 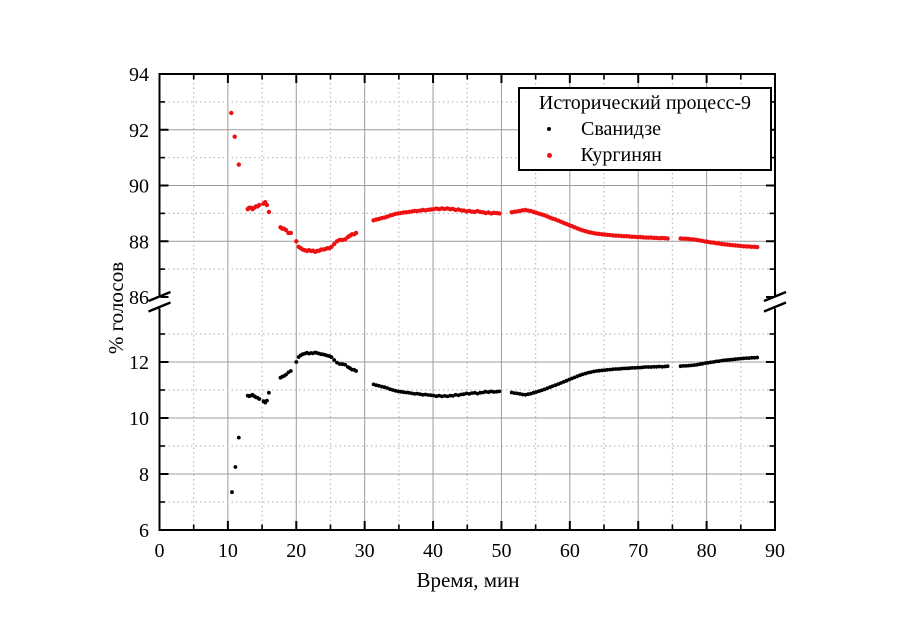 What do you see at coordinates (139, 242) in the screenshot?
I see `y-tick-label: 88` at bounding box center [139, 242].